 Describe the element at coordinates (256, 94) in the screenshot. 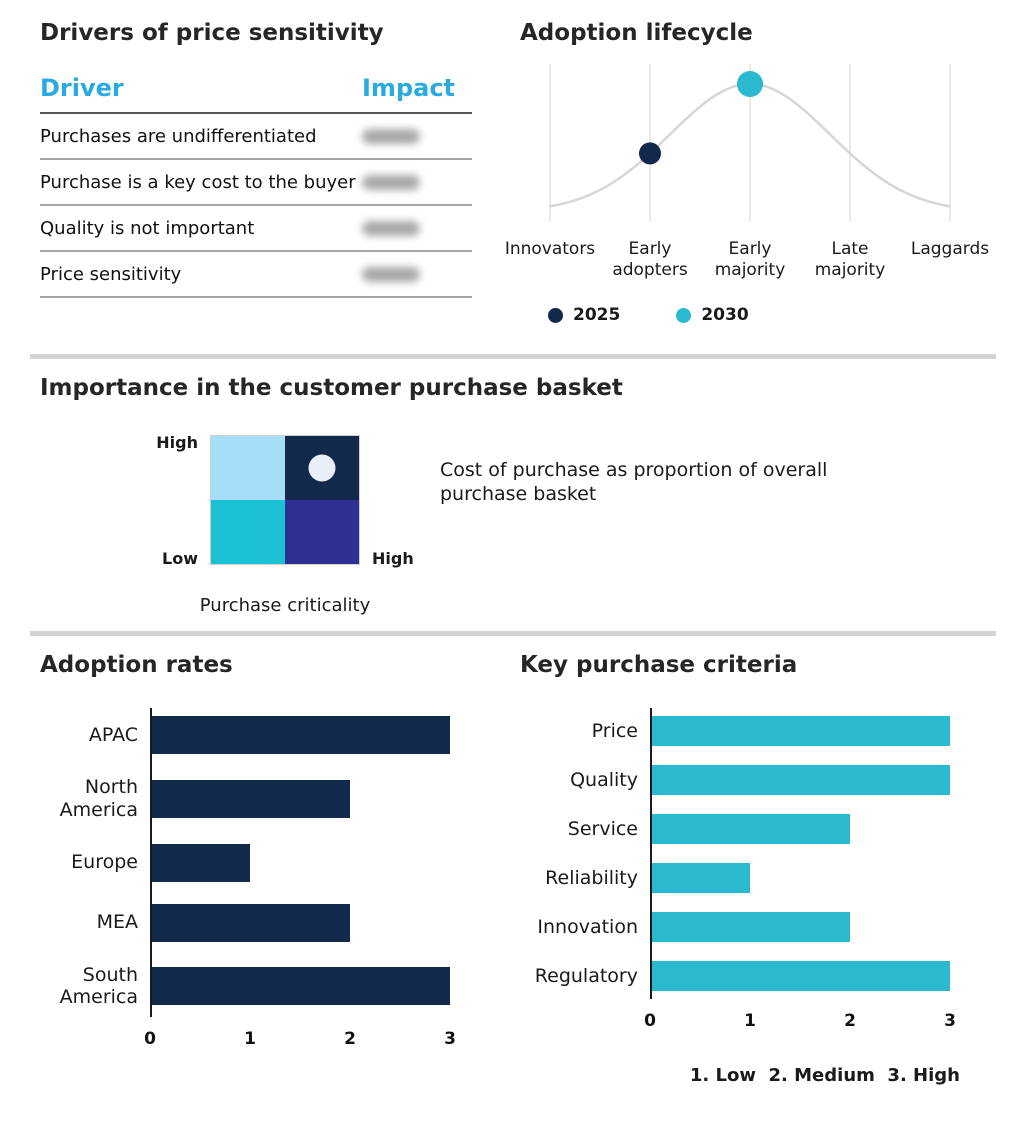

I see `table-header-row: Driver Impact` at that location.